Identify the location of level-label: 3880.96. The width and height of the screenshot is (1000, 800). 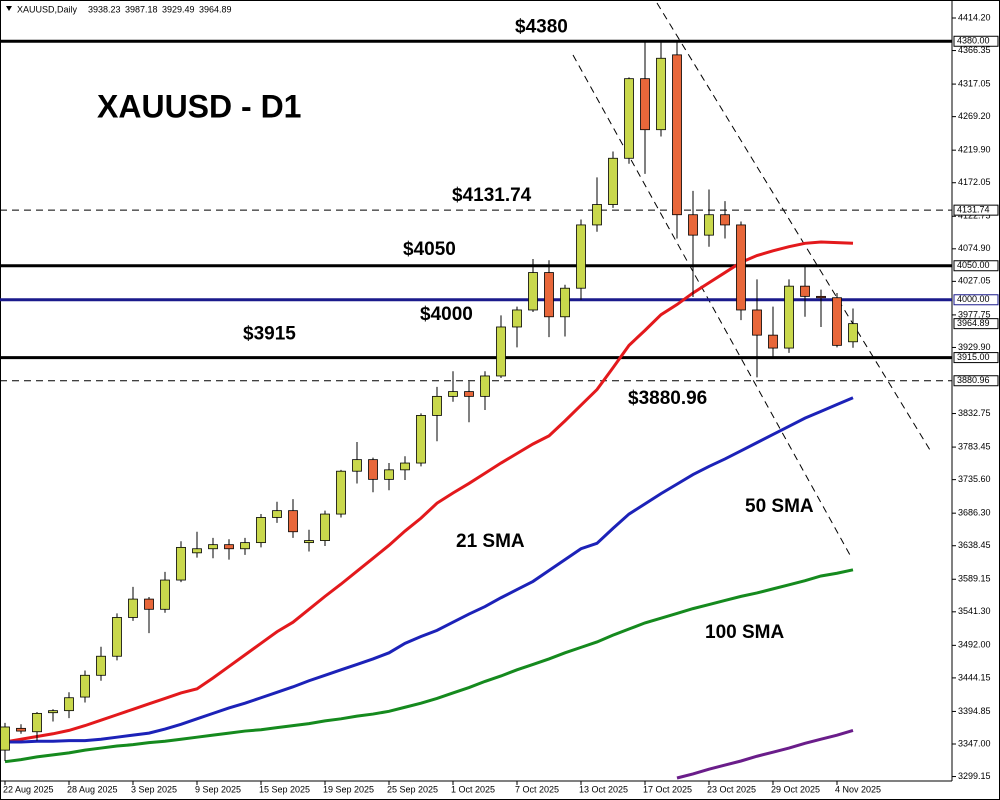
(973, 380).